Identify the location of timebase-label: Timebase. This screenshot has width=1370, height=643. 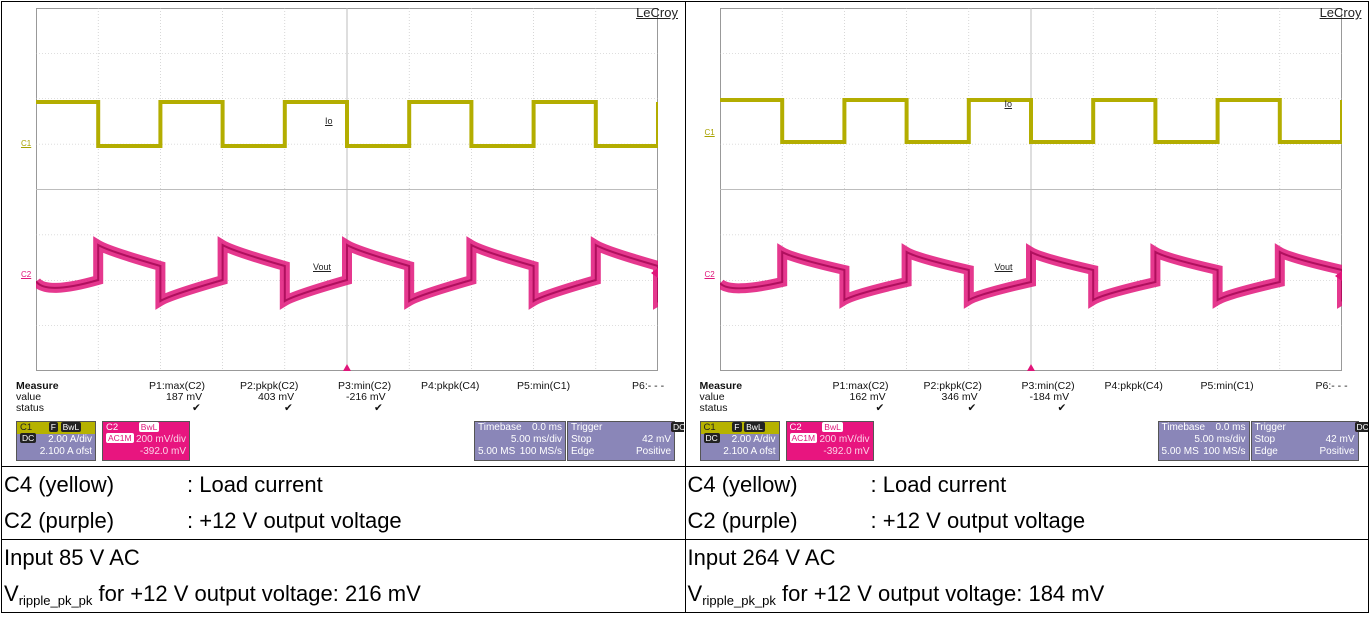
(1183, 427).